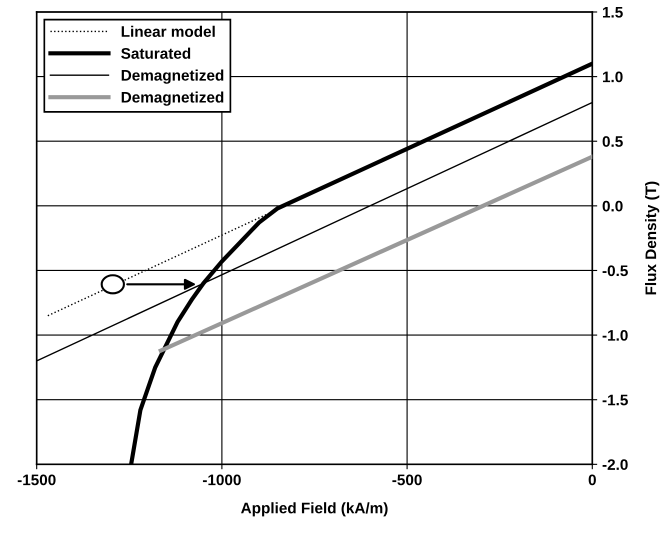  I want to click on x-tick-label: -1000, so click(221, 480).